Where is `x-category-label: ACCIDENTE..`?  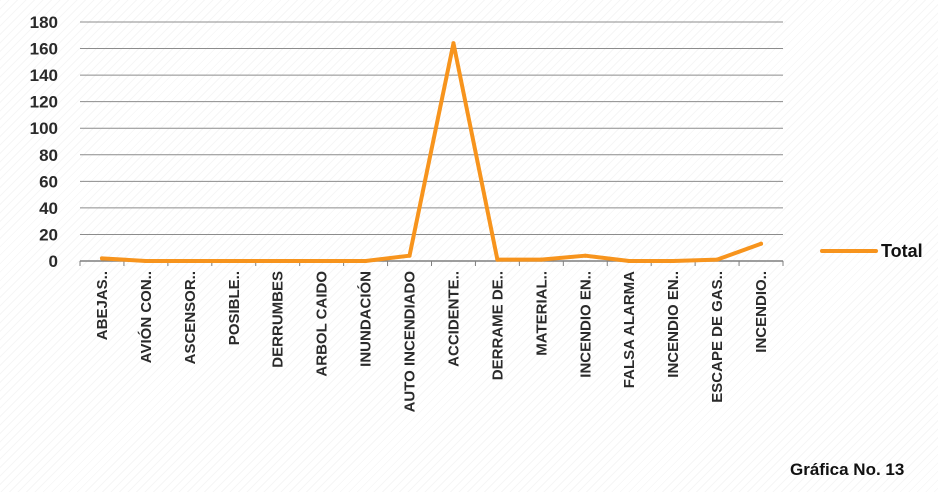
x-category-label: ACCIDENTE.. is located at coordinates (453, 319).